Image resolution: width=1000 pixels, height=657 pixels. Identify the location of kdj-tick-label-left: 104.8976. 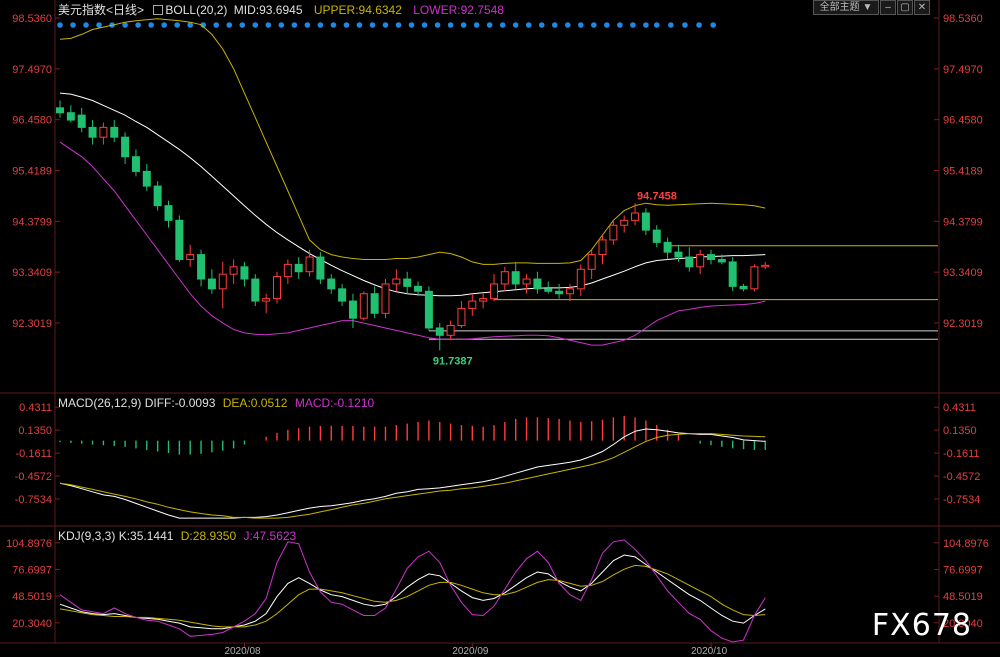
(29, 544).